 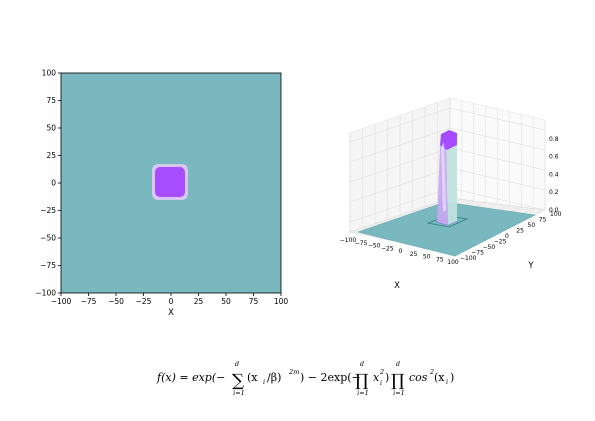 What do you see at coordinates (226, 301) in the screenshot?
I see `heatmap-x-tick-label: 50` at bounding box center [226, 301].